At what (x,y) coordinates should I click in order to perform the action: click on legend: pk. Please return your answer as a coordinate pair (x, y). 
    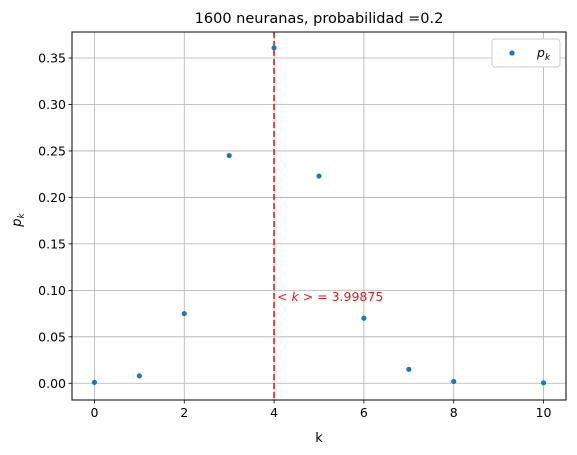
    Looking at the image, I should click on (526, 53).